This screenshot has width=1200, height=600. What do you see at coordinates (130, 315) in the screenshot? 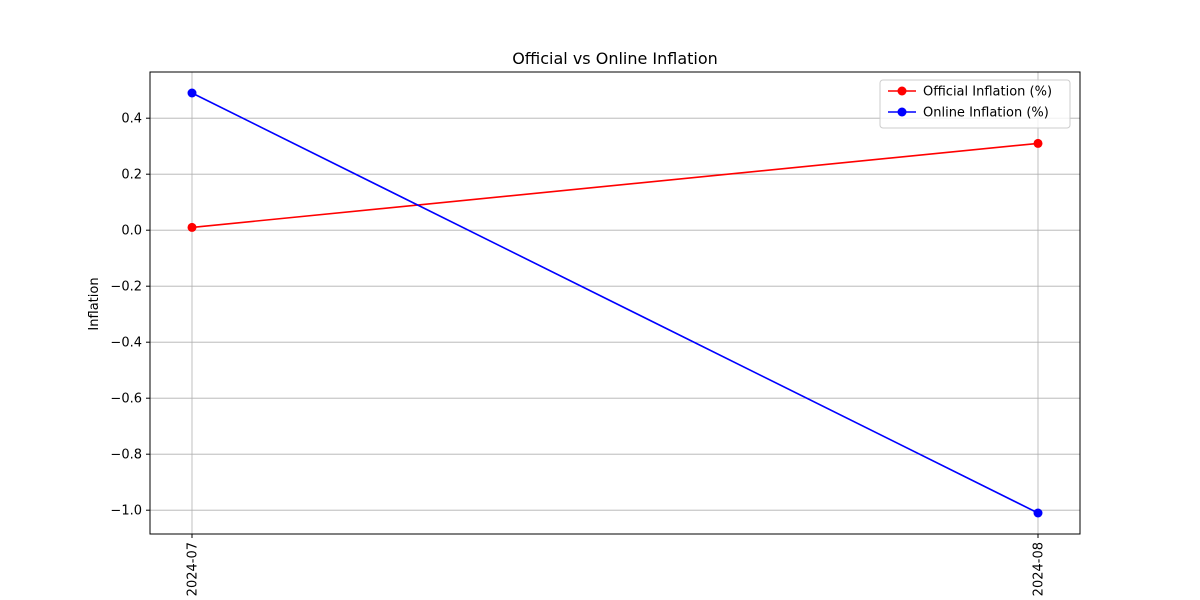
I see `y-ticks: −1.0 −0.8 −0.6 −0.4 −0.2 0.0 0.2 0.4` at bounding box center [130, 315].